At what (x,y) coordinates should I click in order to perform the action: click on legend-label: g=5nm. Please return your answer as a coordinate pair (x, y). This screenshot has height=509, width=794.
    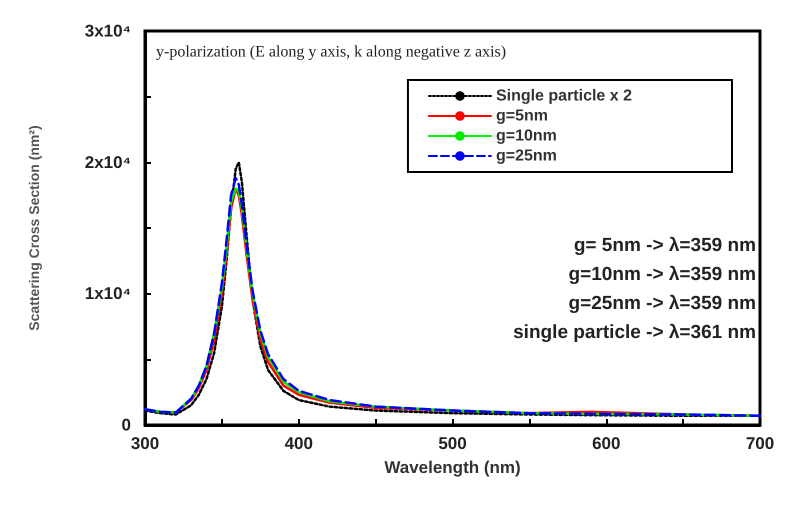
    Looking at the image, I should click on (522, 116).